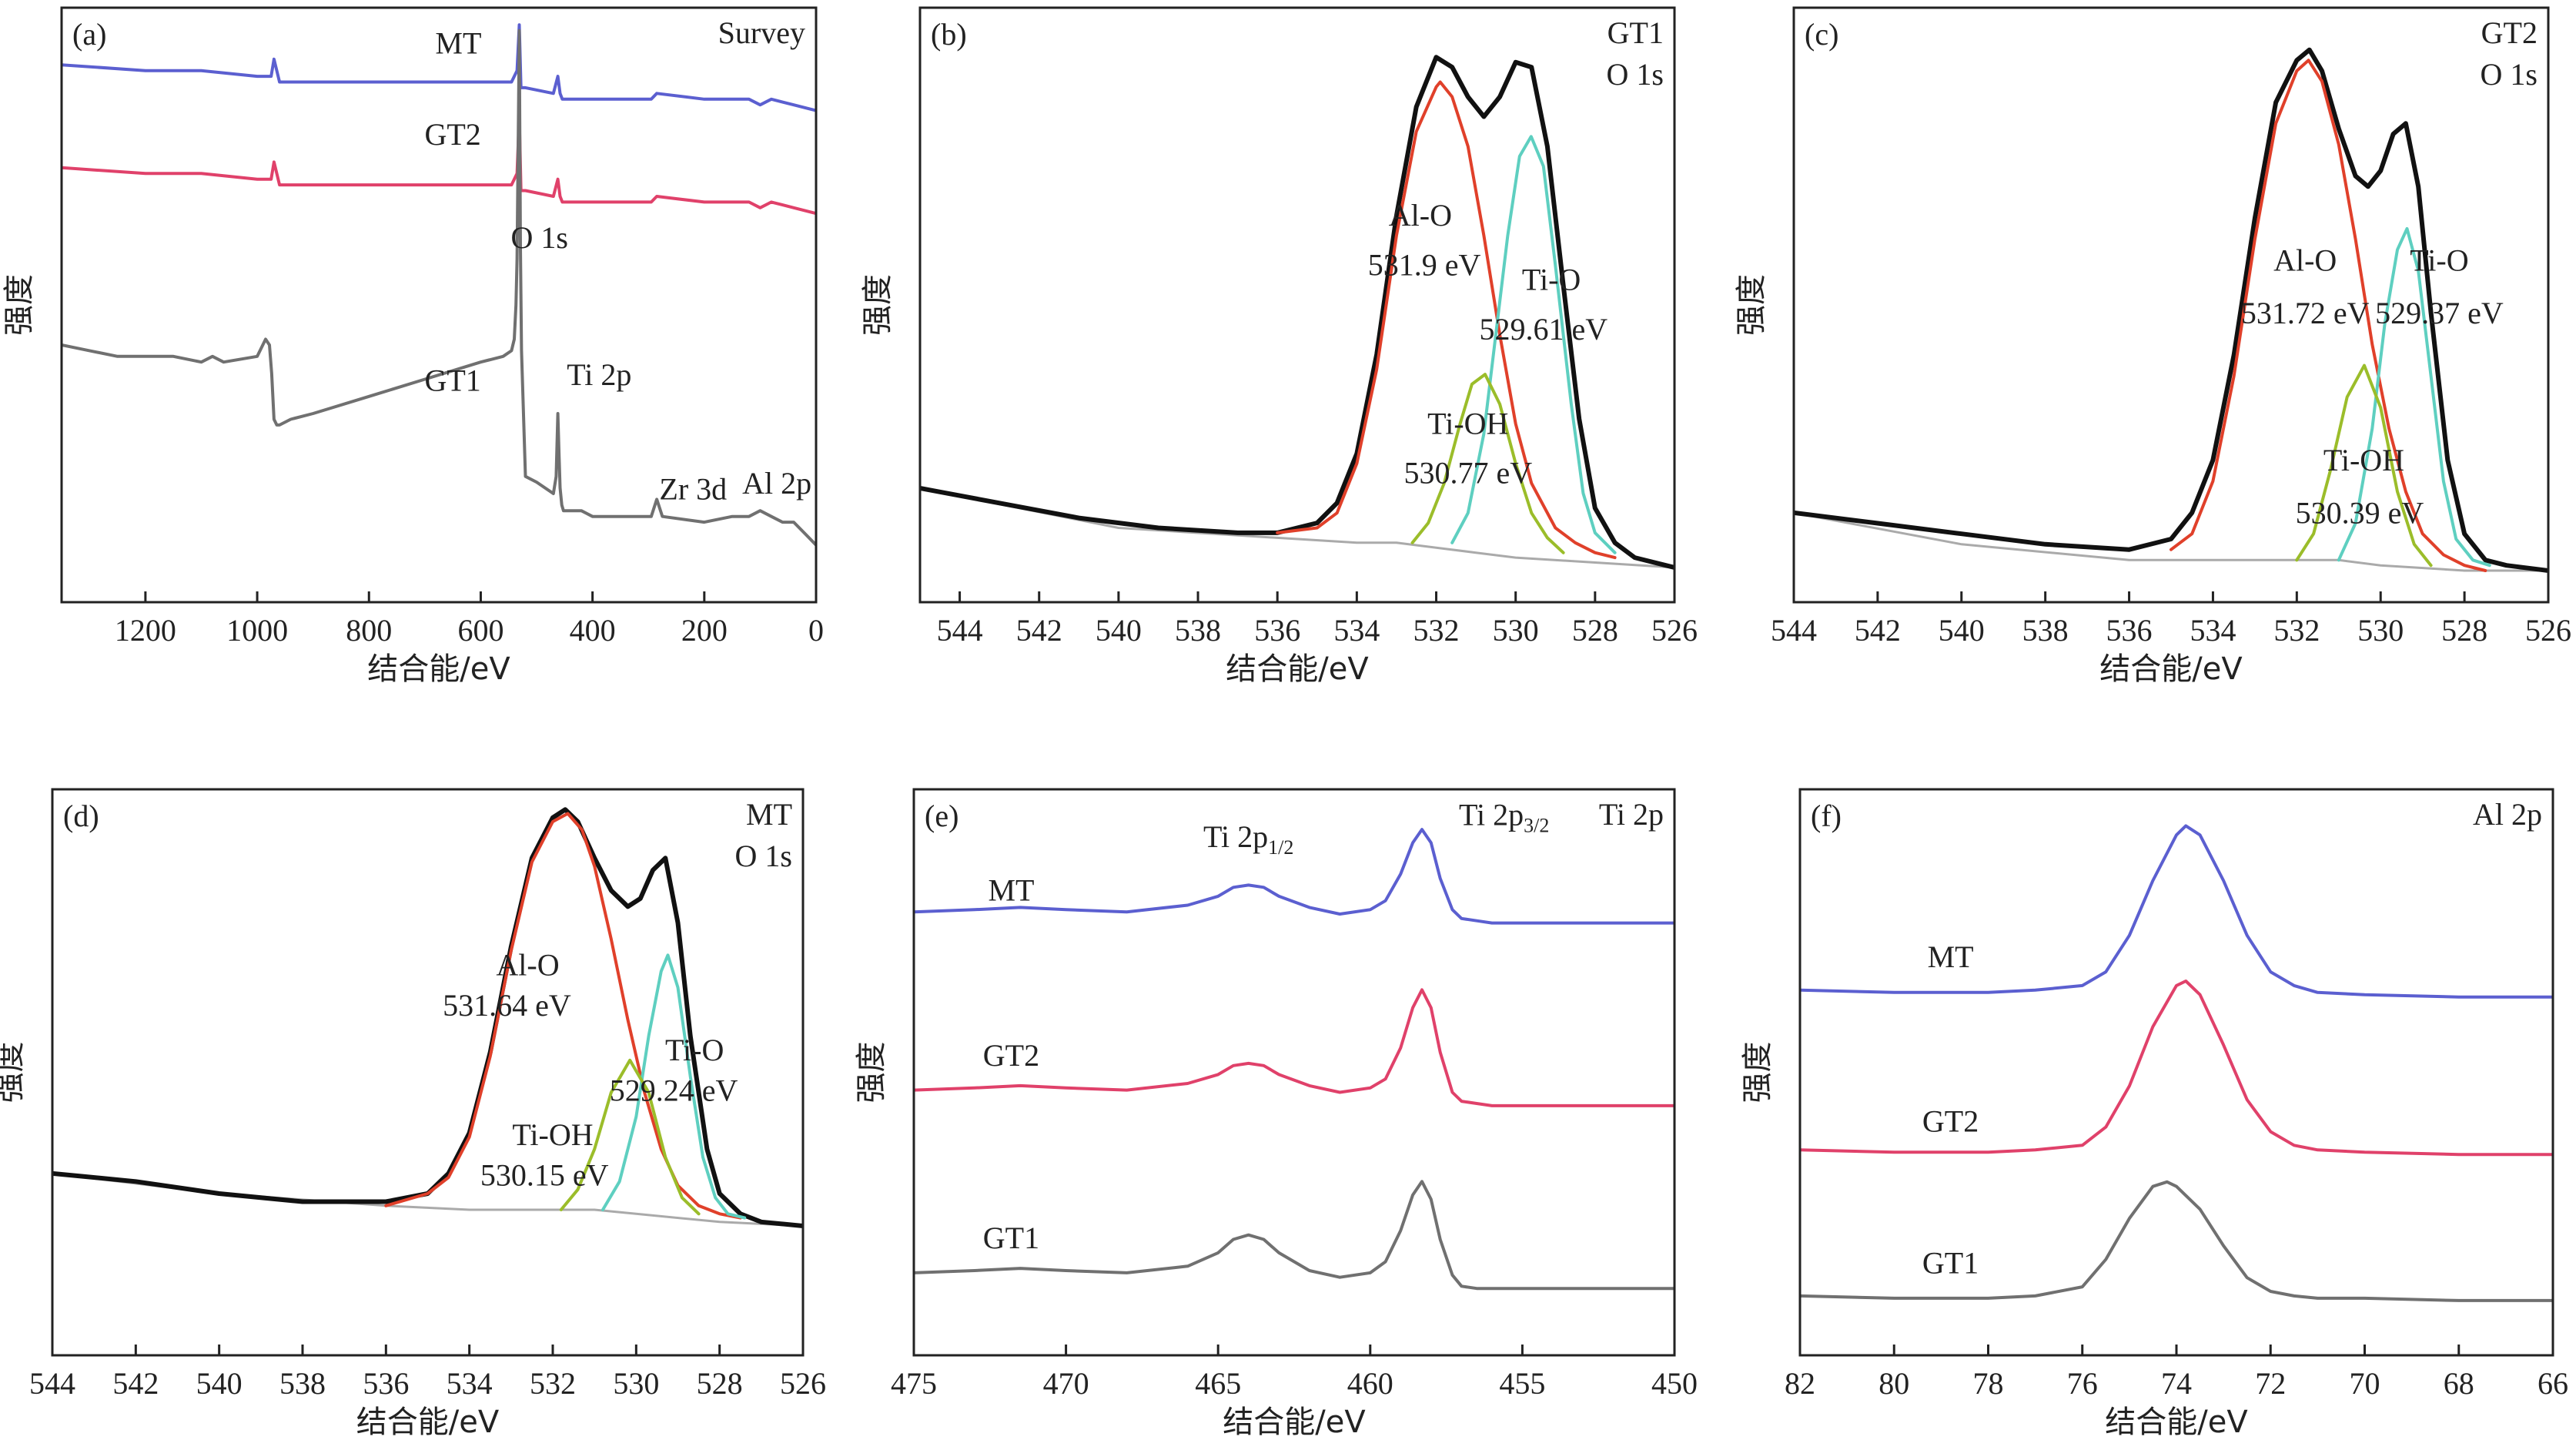  I want to click on y-axis-label-d: 强度, so click(14, 1072).